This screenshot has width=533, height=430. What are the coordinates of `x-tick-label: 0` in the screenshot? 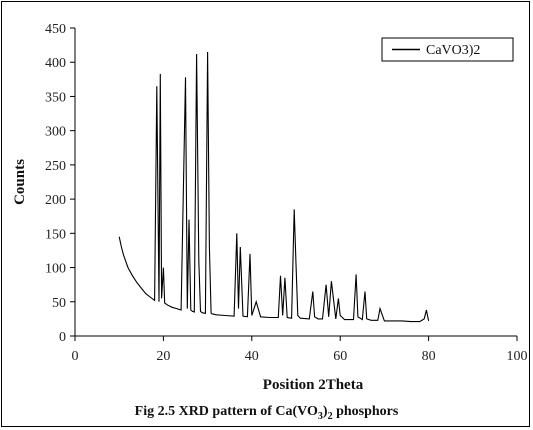 It's located at (75, 356).